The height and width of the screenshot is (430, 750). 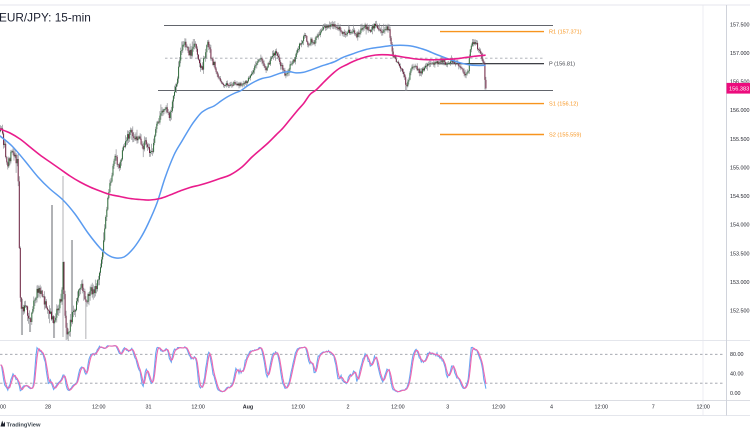 What do you see at coordinates (740, 283) in the screenshot?
I see `svg-text: 153.000` at bounding box center [740, 283].